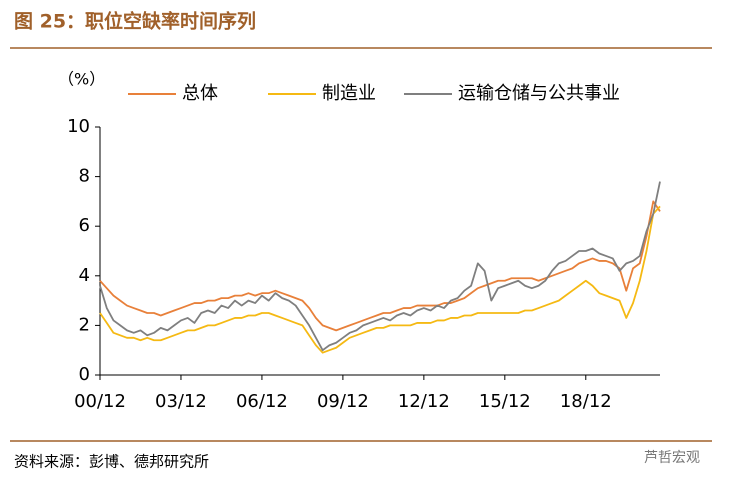 The height and width of the screenshot is (487, 731). I want to click on y-tick-label: 2, so click(84, 324).